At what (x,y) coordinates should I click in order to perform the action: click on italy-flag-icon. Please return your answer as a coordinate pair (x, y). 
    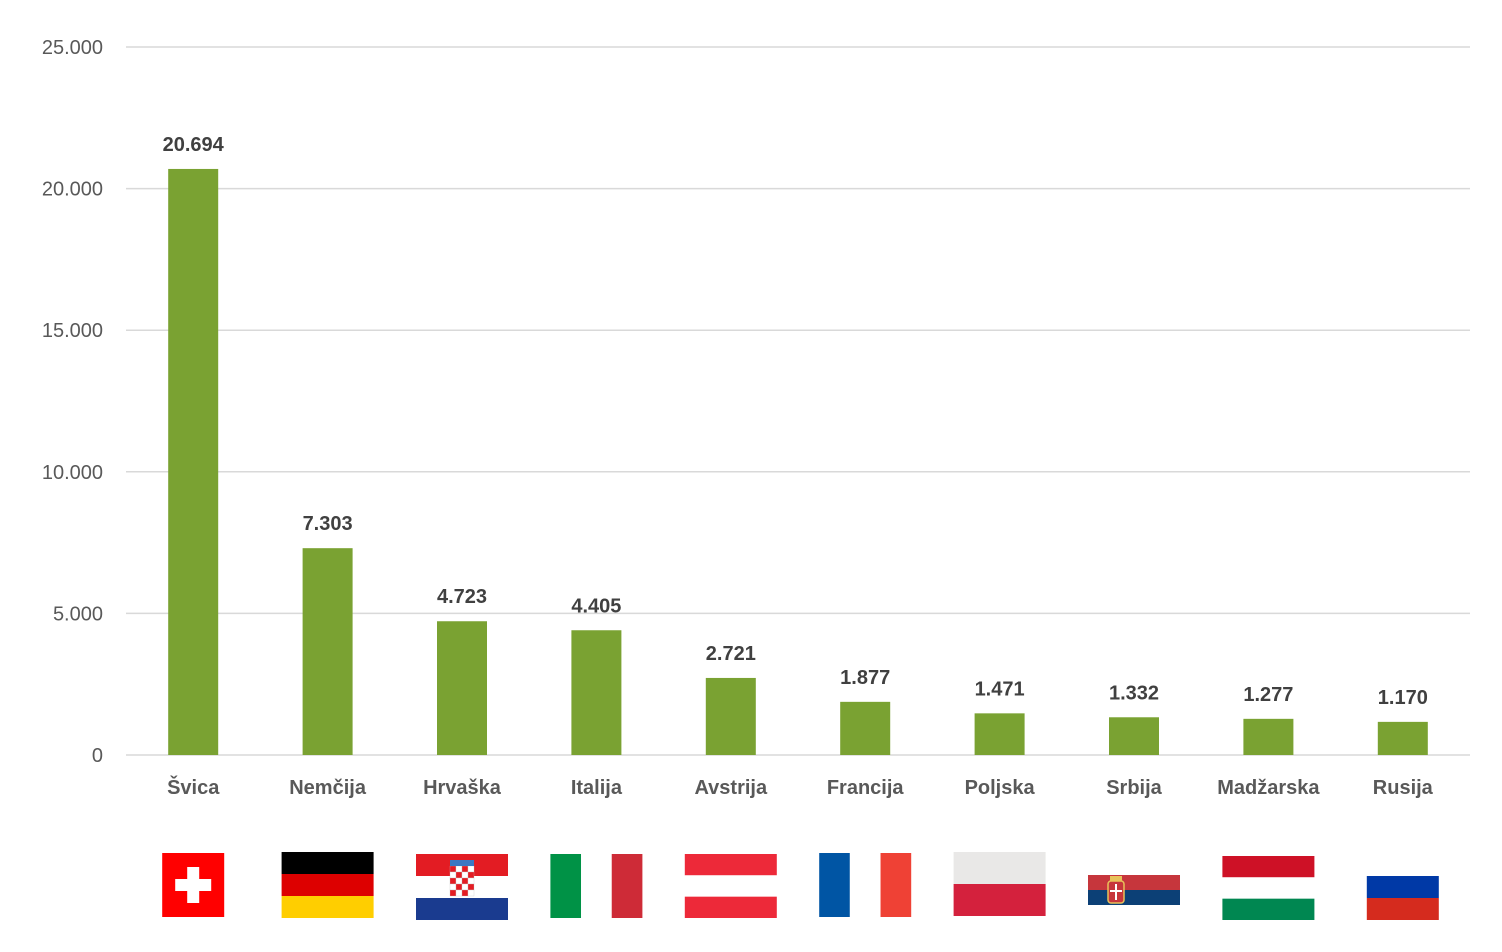
    Looking at the image, I should click on (596, 886).